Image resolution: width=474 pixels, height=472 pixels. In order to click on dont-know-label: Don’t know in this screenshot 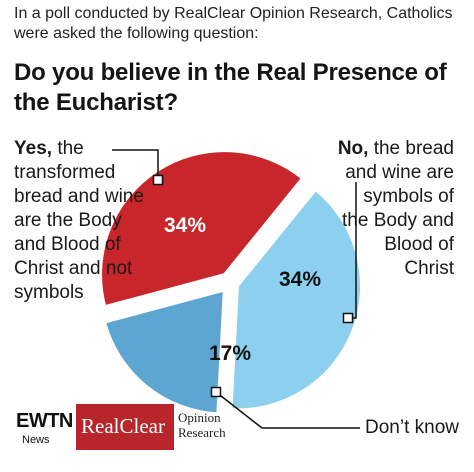, I will do `click(412, 427)`.